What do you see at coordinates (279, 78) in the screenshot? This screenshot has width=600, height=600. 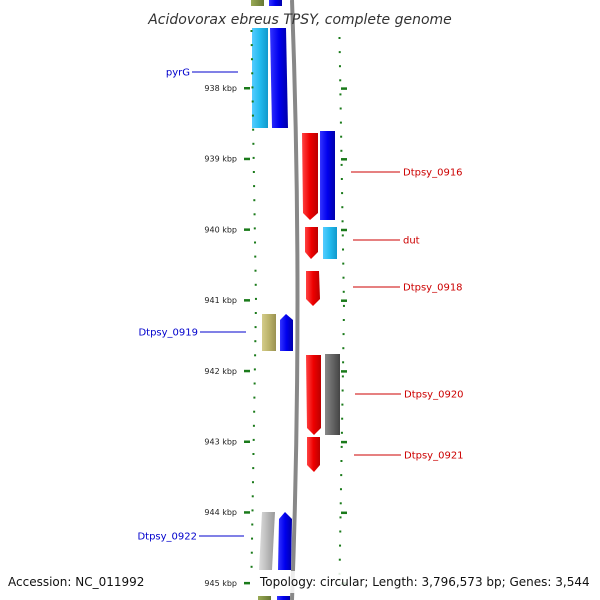 I see `cds-pyrG` at bounding box center [279, 78].